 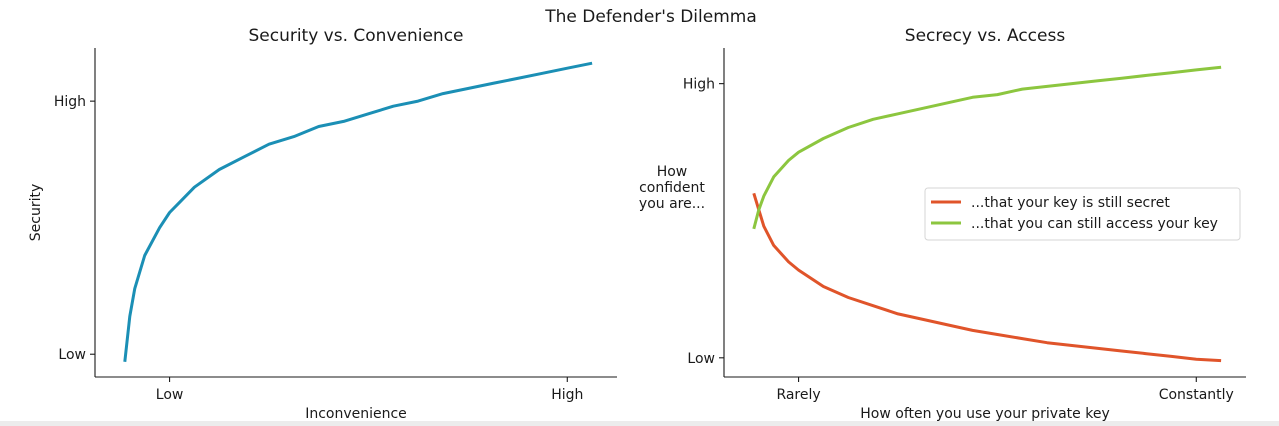 What do you see at coordinates (356, 413) in the screenshot?
I see `x-axis-label: Inconvenience` at bounding box center [356, 413].